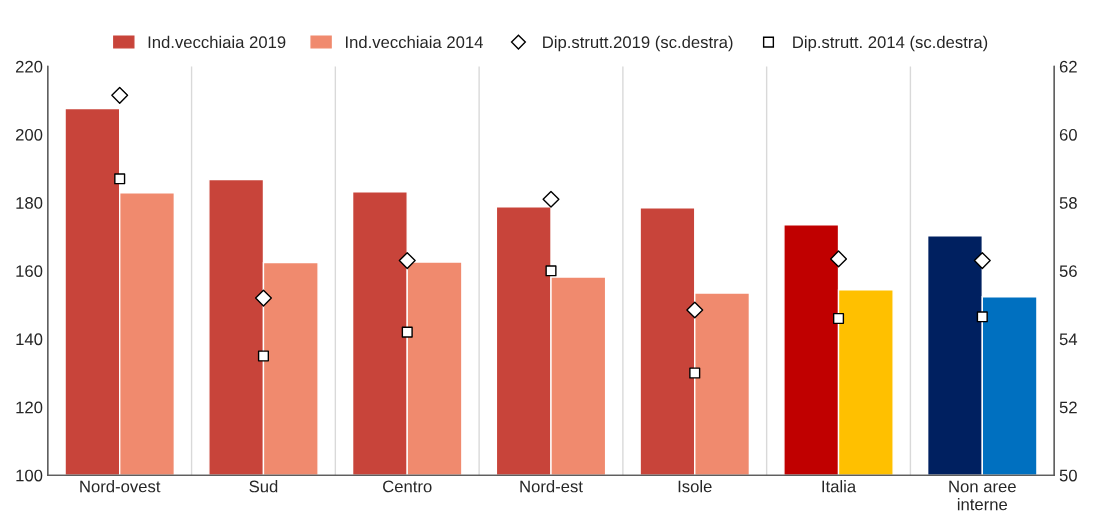 This screenshot has height=531, width=1112. Describe the element at coordinates (1068, 475) in the screenshot. I see `y2-tick-label: 50` at that location.